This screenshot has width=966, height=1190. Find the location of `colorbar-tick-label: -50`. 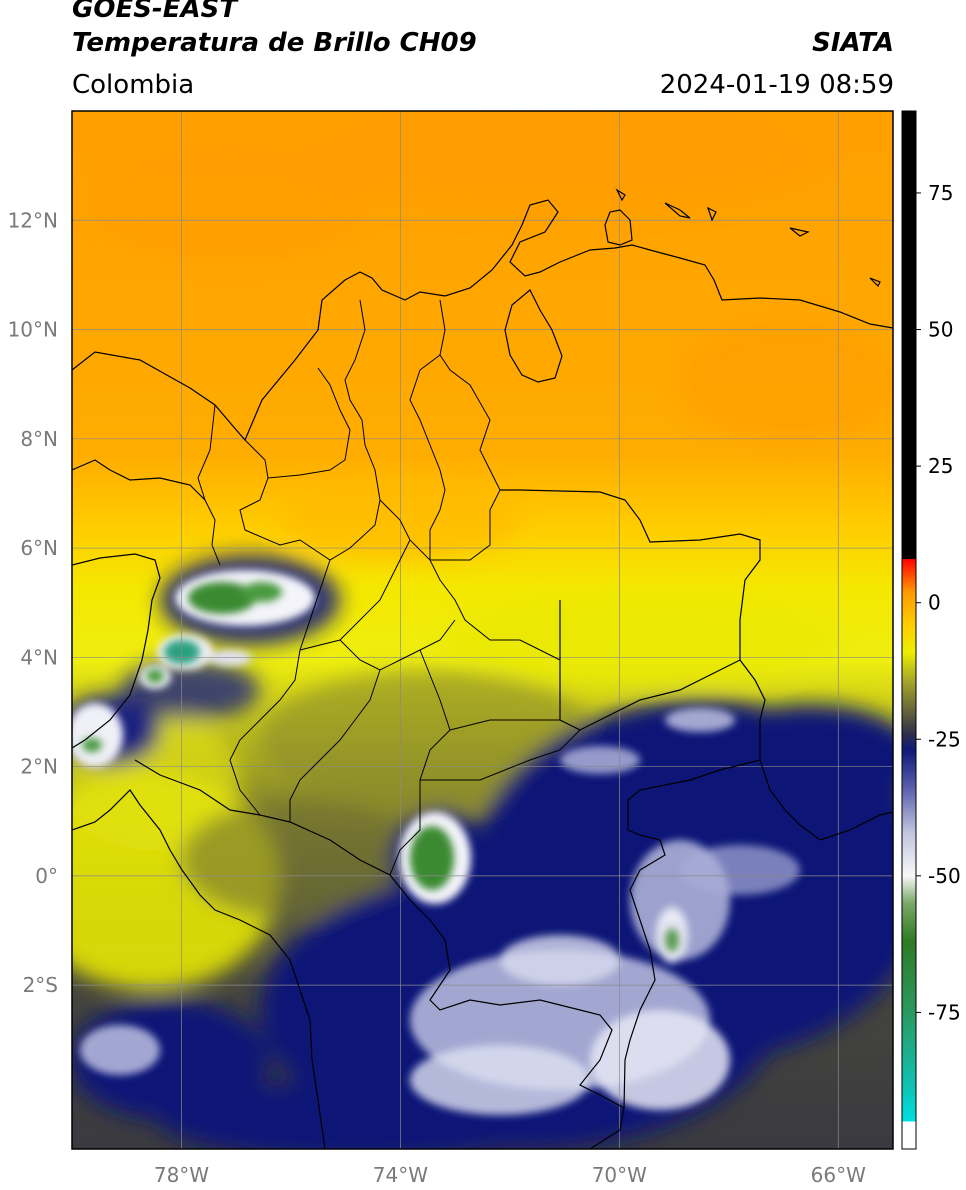

colorbar-tick-label: -50 is located at coordinates (944, 876).